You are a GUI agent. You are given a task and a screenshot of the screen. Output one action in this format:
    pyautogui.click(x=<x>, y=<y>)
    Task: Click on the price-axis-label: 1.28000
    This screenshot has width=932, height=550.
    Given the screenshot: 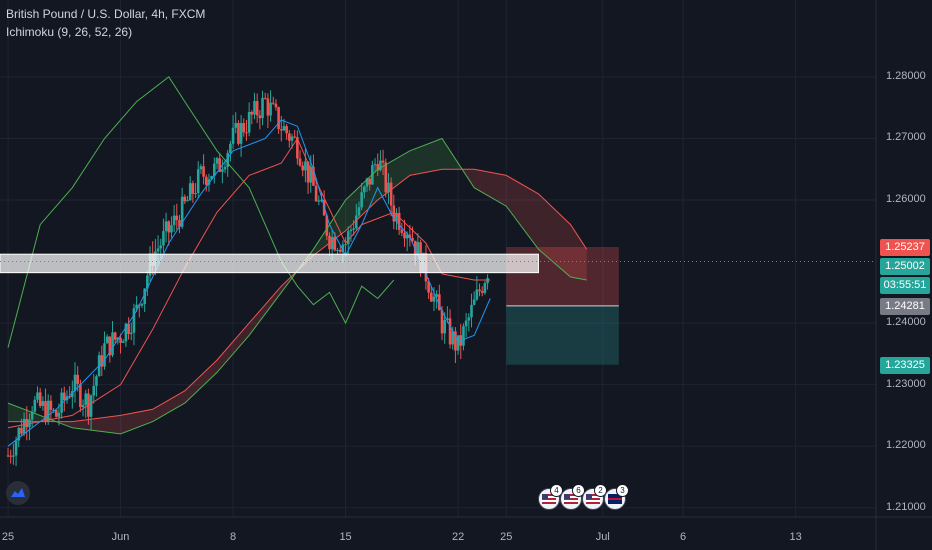 What is the action you would take?
    pyautogui.click(x=906, y=75)
    